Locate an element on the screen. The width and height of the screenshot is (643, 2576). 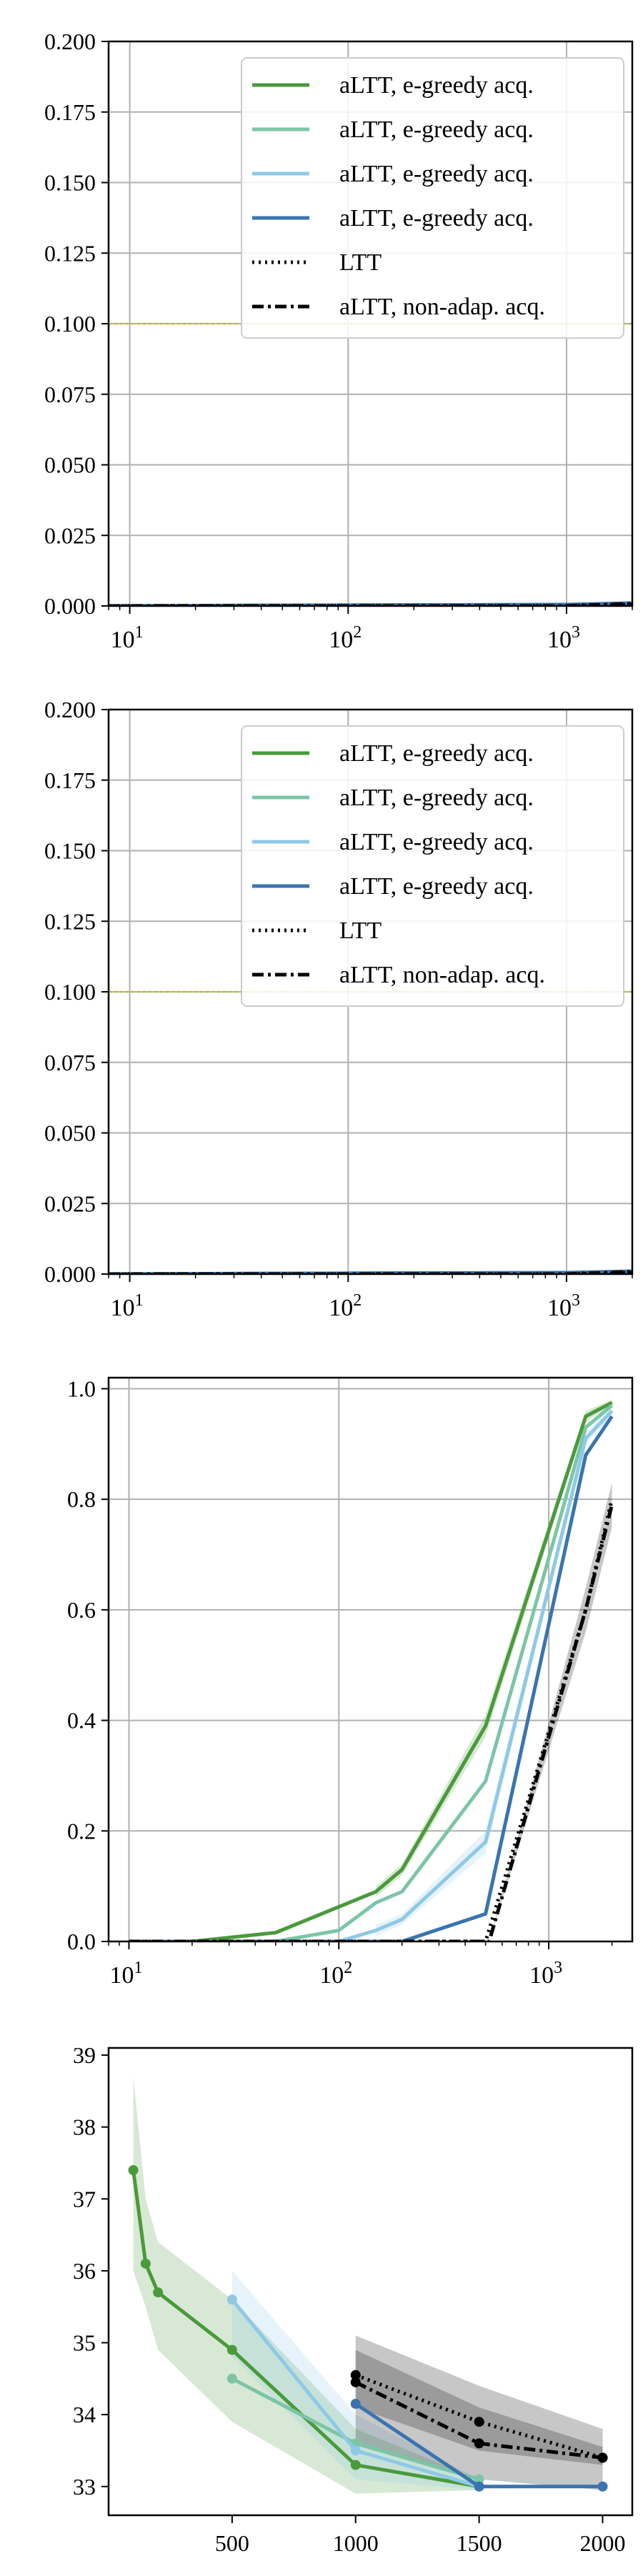
y-tick-label: 37 is located at coordinates (84, 2199).